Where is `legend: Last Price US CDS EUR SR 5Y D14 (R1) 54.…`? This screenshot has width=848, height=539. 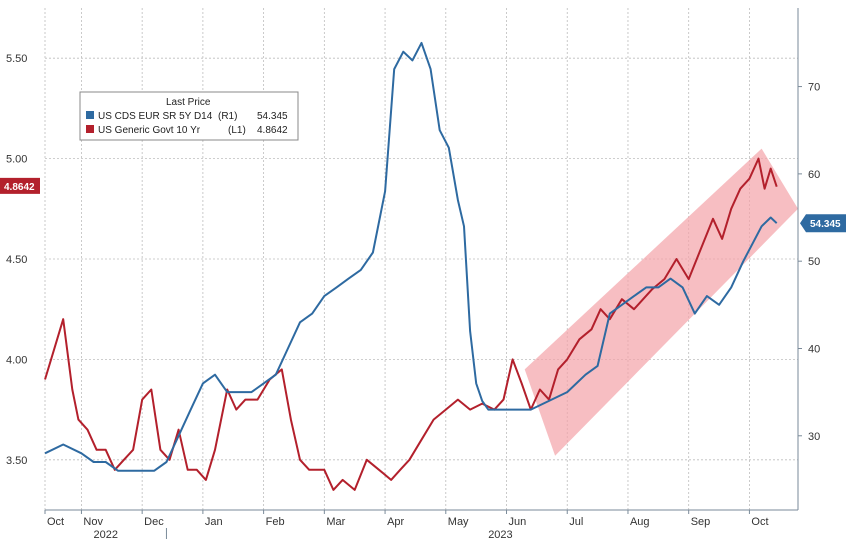
legend: Last Price US CDS EUR SR 5Y D14 (R1) 54.… is located at coordinates (189, 116).